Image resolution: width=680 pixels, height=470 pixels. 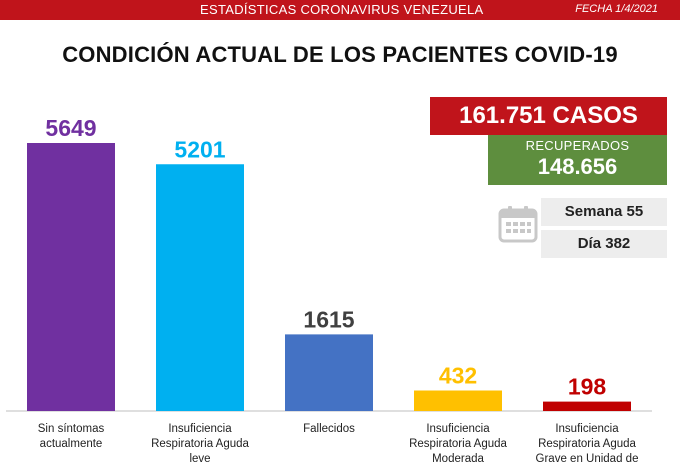 What do you see at coordinates (577, 145) in the screenshot?
I see `recovered-label: RECUPERADOS` at bounding box center [577, 145].